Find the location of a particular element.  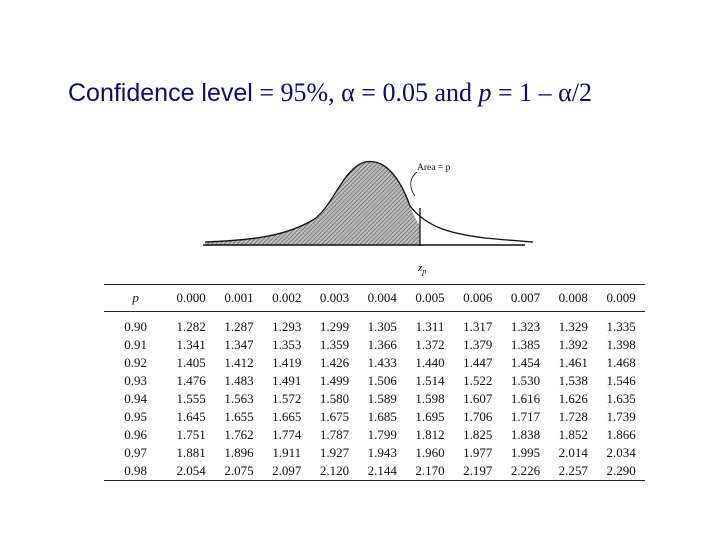

table-cell: 1.379 is located at coordinates (478, 344).